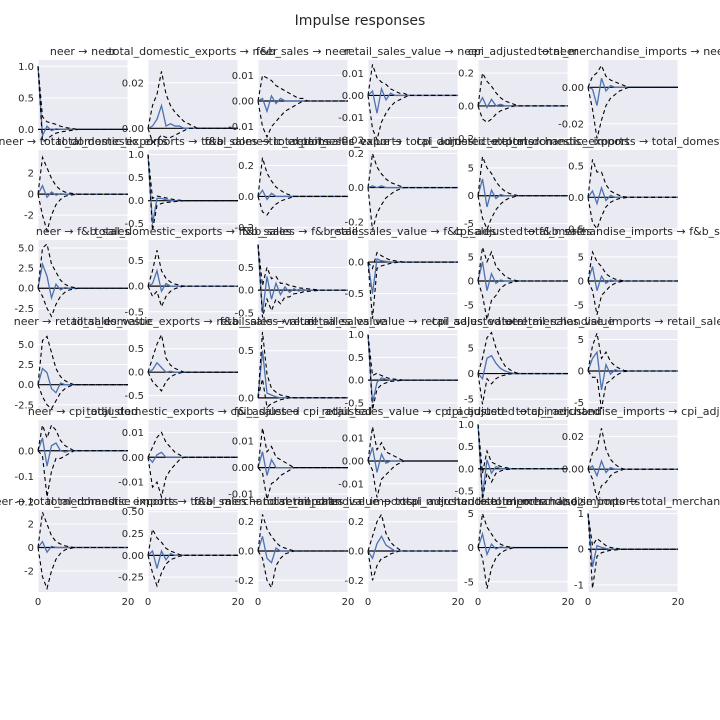 This screenshot has height=720, width=720. I want to click on panel-title: neer → f&b_sales, so click(83, 231).